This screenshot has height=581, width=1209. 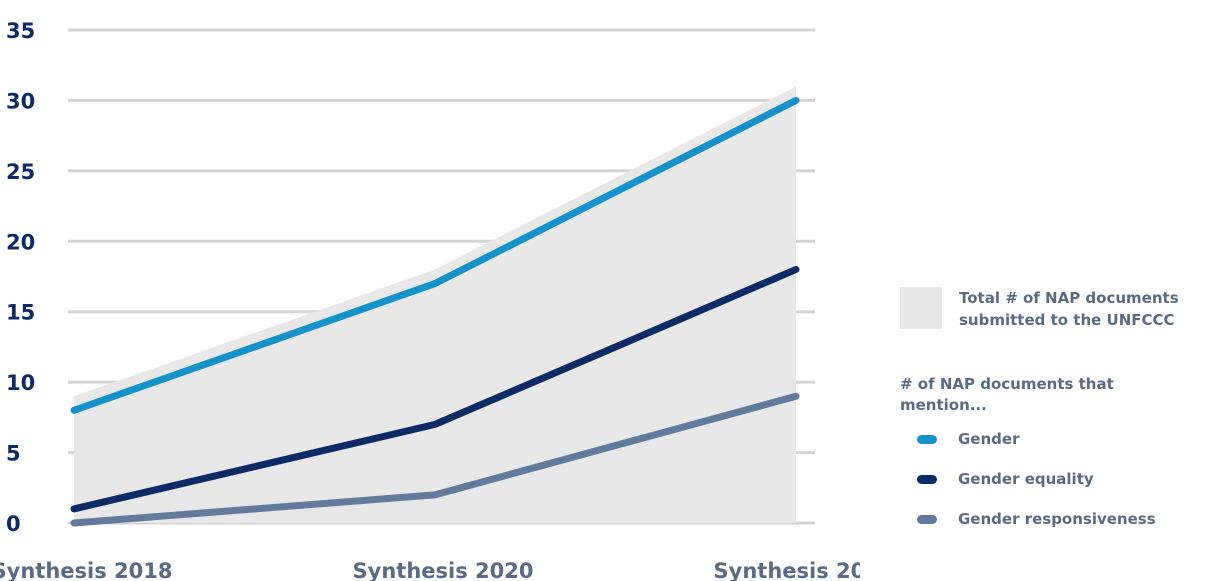 What do you see at coordinates (927, 439) in the screenshot?
I see `gender-swatch` at bounding box center [927, 439].